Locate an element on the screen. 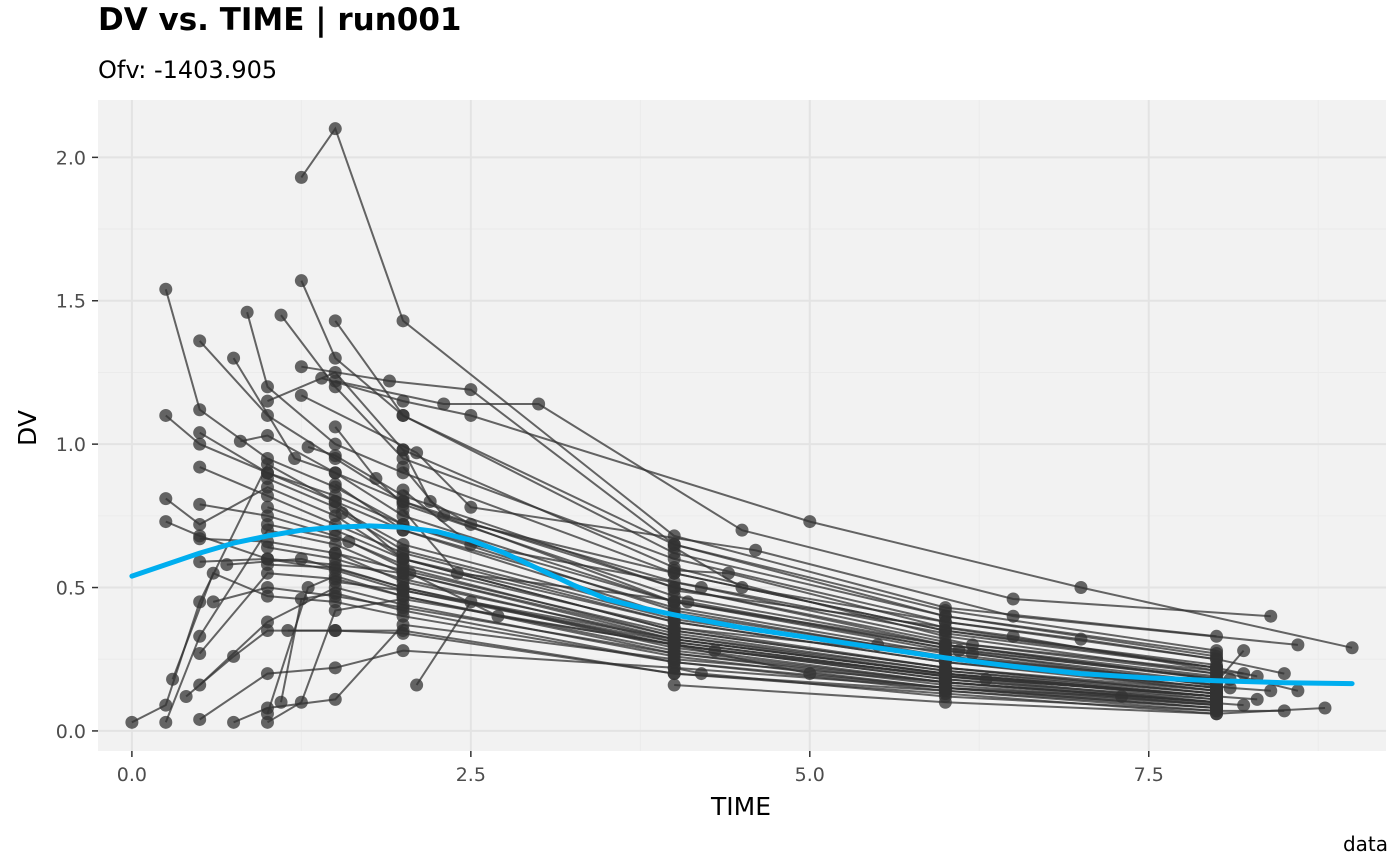  y-tick-label: 0.5 is located at coordinates (71, 589).